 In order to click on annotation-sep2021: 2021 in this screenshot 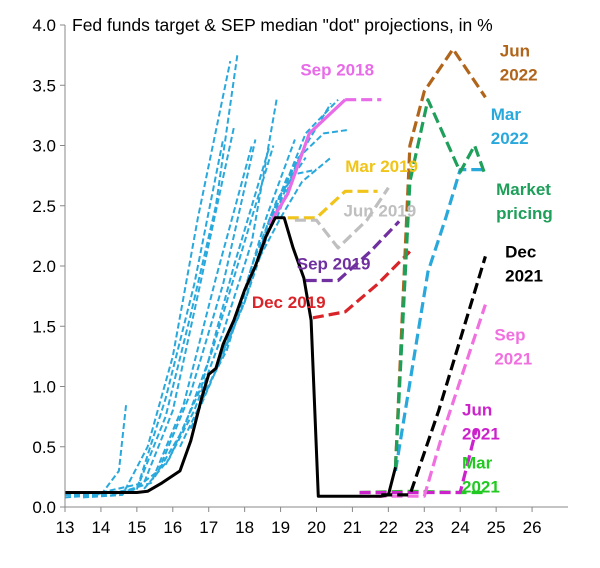, I will do `click(513, 359)`.